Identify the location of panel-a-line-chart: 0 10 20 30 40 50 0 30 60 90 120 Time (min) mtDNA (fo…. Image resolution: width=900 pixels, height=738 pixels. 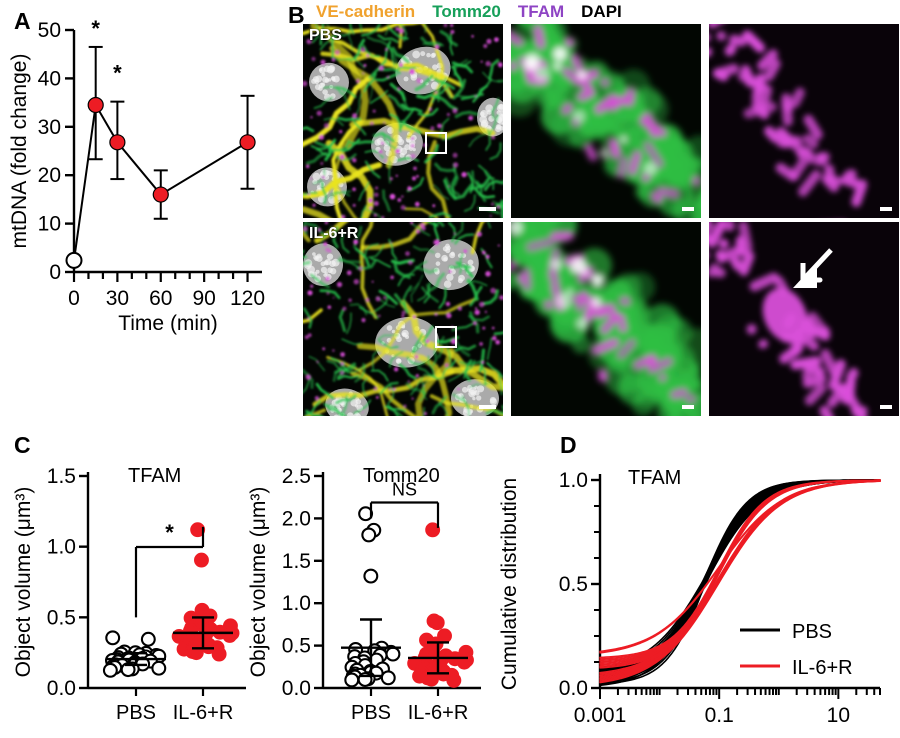
(139, 175).